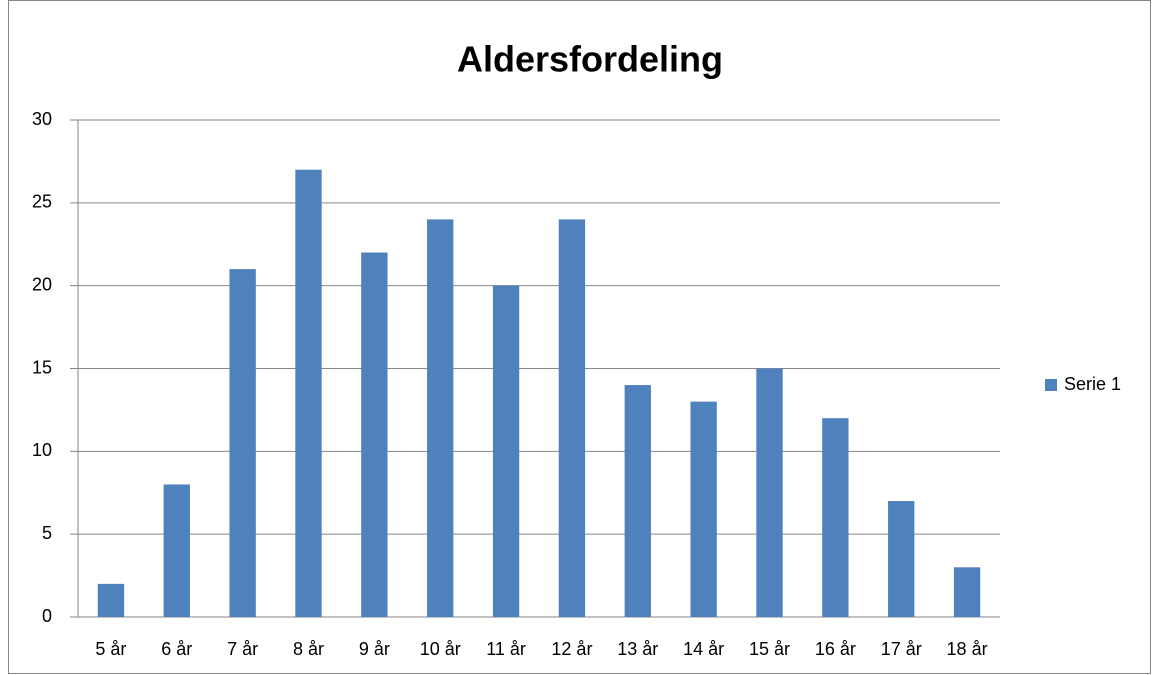 This screenshot has width=1152, height=675. What do you see at coordinates (47, 616) in the screenshot?
I see `y-tick-label: 0` at bounding box center [47, 616].